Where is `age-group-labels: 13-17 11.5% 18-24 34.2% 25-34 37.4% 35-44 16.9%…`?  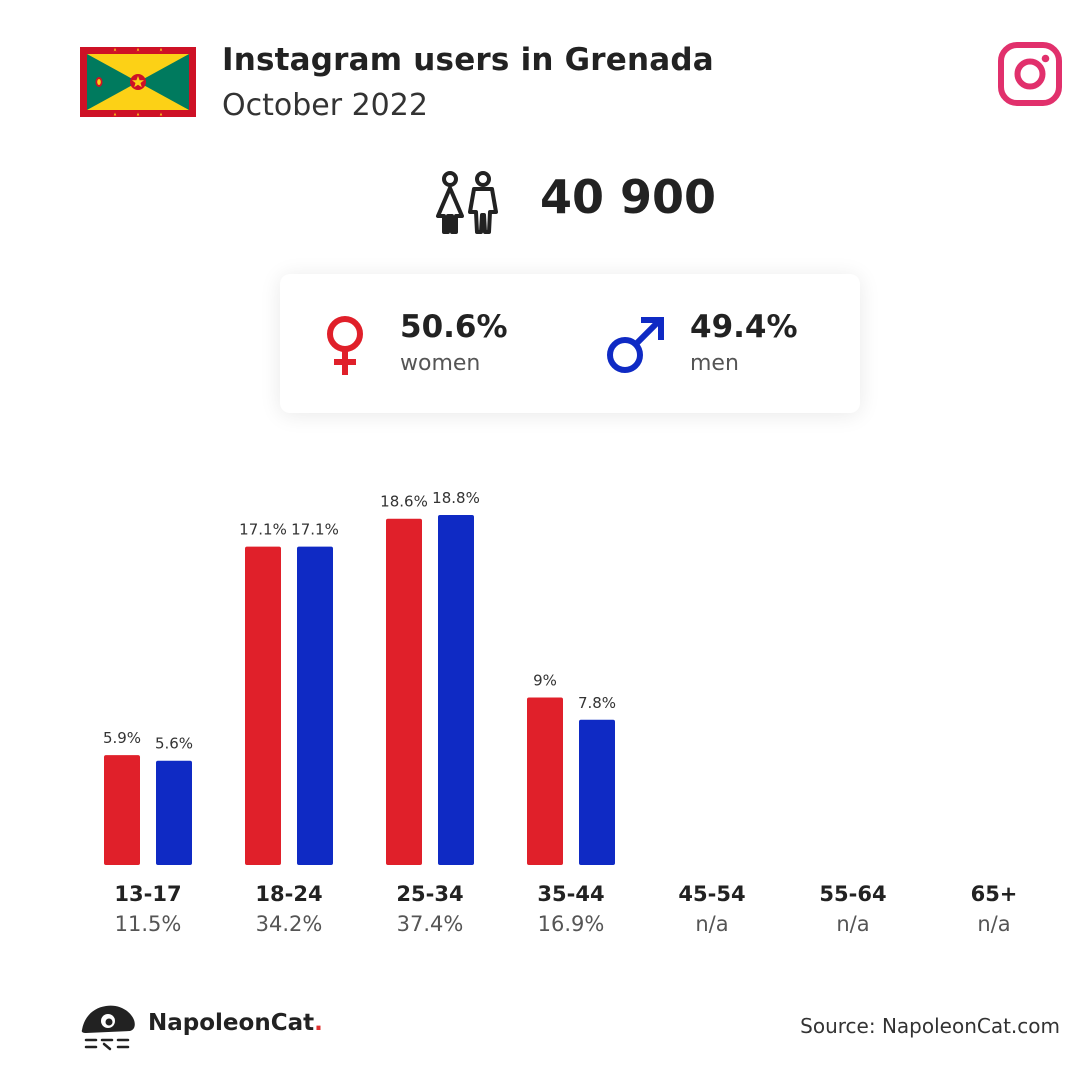
age-group-labels: 13-17 11.5% 18-24 34.2% 25-34 37.4% 35-44 16.9%… is located at coordinates (540, 917).